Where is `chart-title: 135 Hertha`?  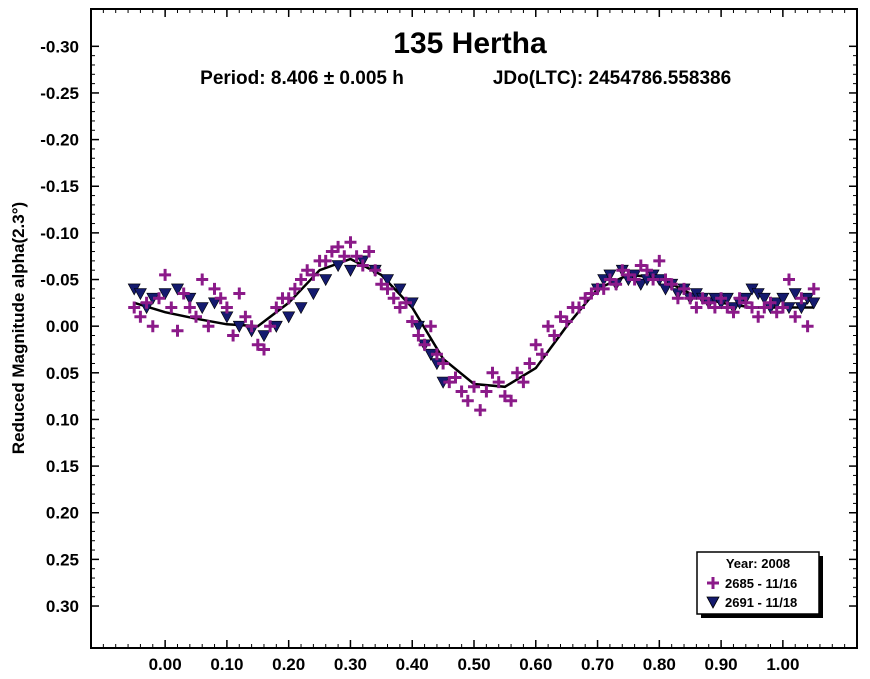 chart-title: 135 Hertha is located at coordinates (470, 43).